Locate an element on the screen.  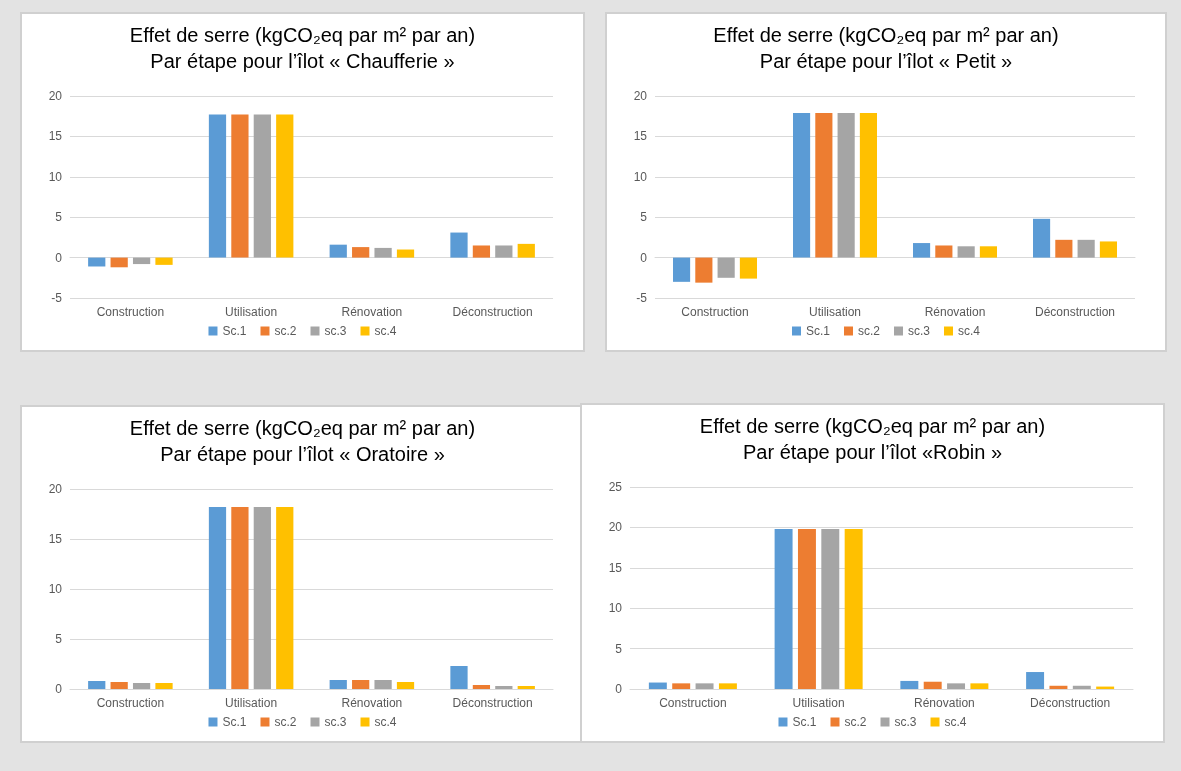
y-tick-label: 25 is located at coordinates (615, 487).